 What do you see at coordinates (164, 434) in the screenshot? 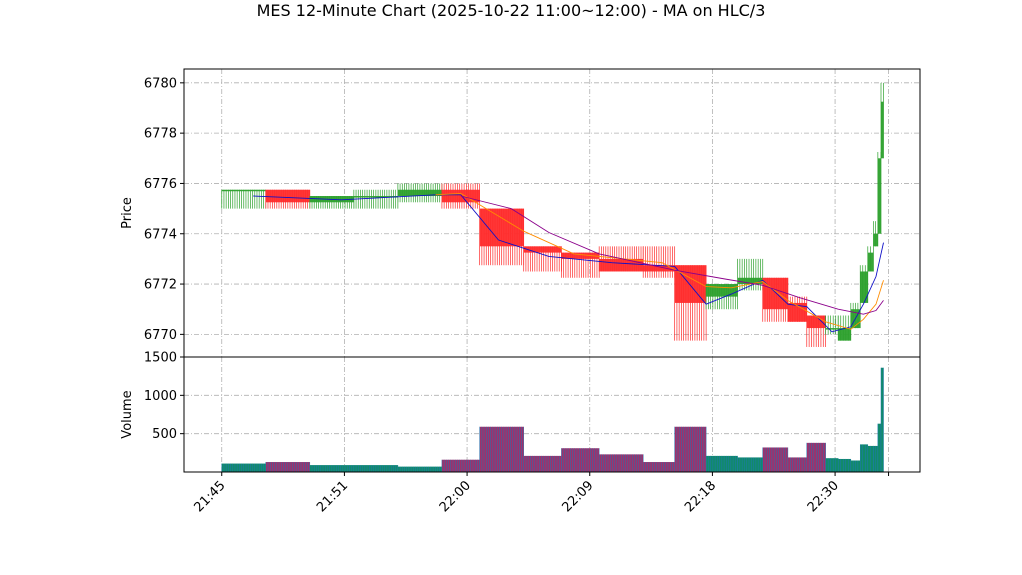
I see `volume-ytick-label: 500` at bounding box center [164, 434].